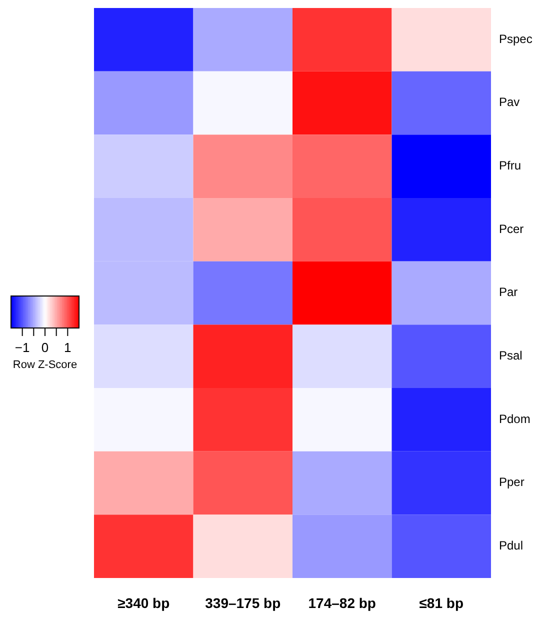 Image resolution: width=550 pixels, height=642 pixels. I want to click on y-tick-label: Pdul, so click(511, 545).